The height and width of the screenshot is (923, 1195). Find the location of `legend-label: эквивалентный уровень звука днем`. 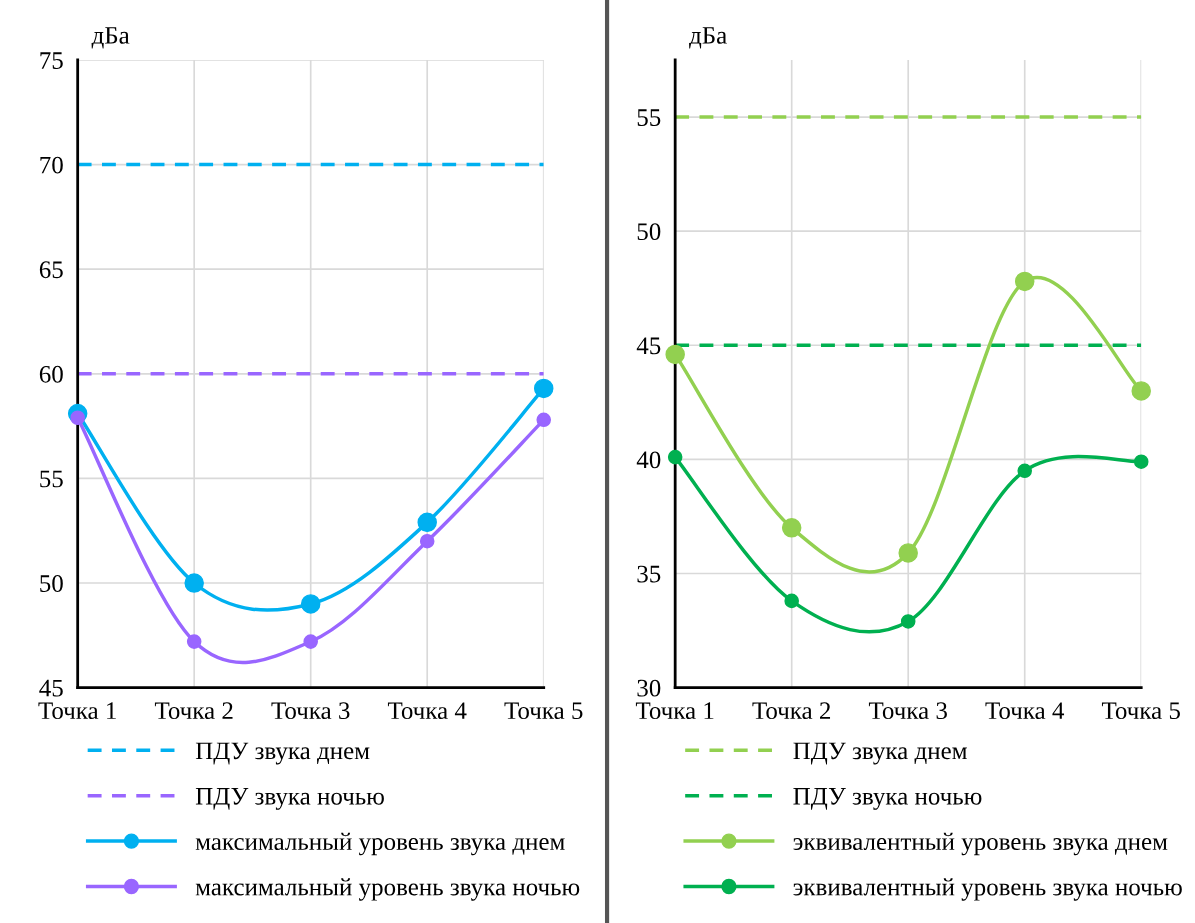

legend-label: эквивалентный уровень звука днем is located at coordinates (980, 844).